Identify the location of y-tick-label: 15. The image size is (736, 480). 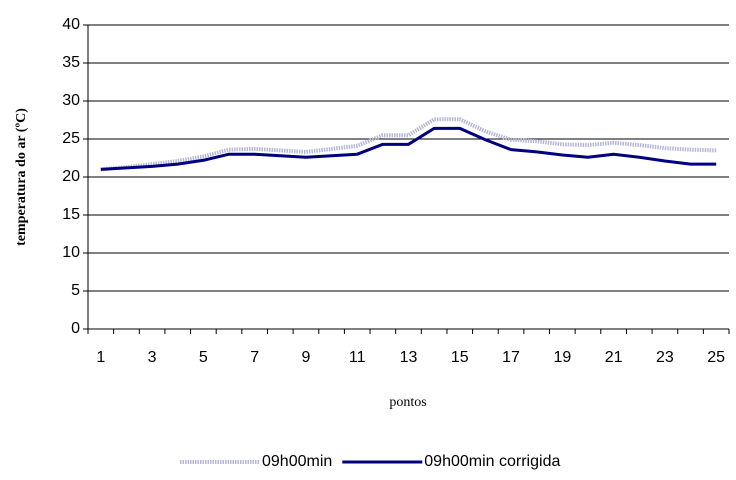
(71, 214).